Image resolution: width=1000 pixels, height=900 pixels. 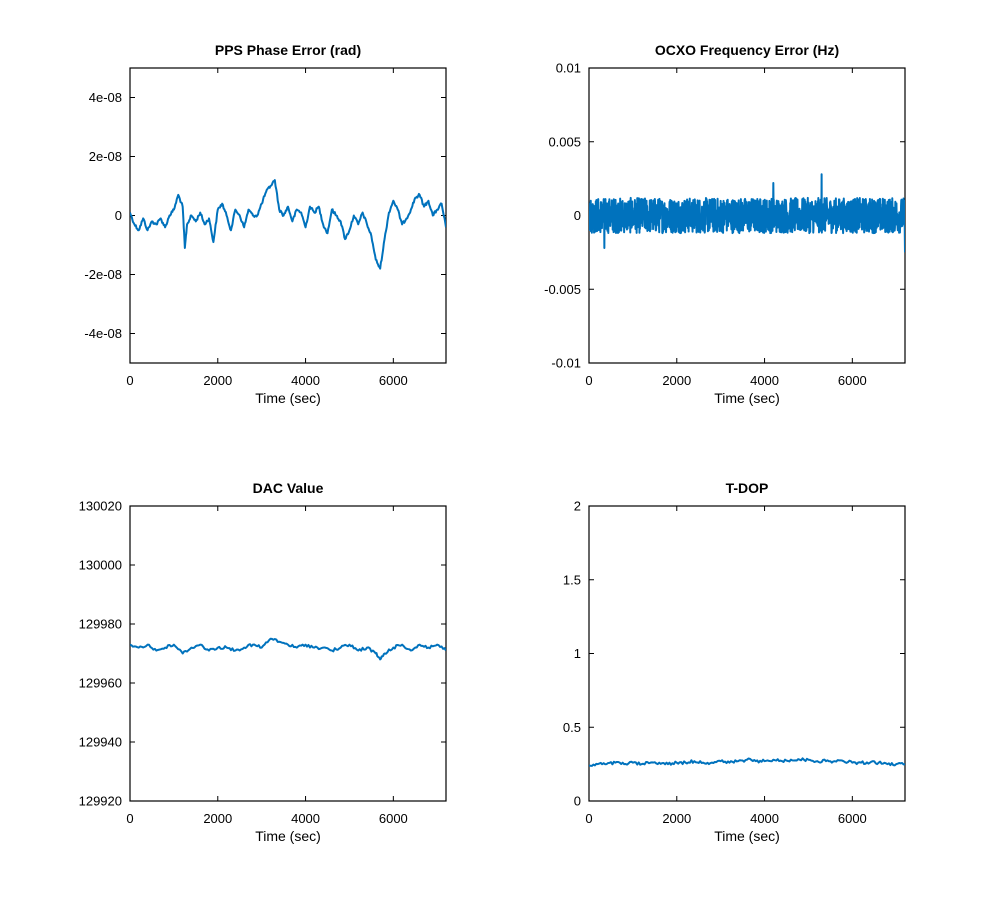 I want to click on t-dop-plot: T-DOP 0 2000 4000 6000 0 0.5 1 1.5 2 Time (sec), so click(x=734, y=662).